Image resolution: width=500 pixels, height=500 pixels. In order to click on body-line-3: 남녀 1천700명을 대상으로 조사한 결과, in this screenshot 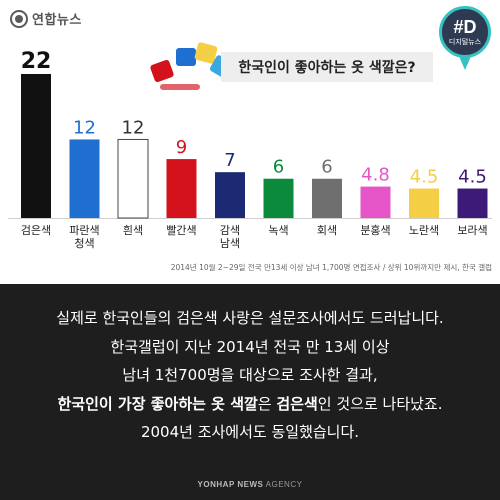, I will do `click(250, 375)`.